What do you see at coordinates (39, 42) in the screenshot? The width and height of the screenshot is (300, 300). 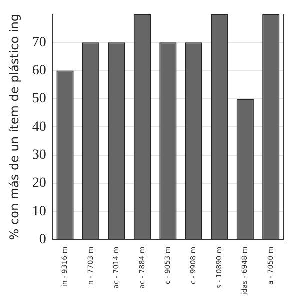 I see `y-tick-label: 70` at bounding box center [39, 42].